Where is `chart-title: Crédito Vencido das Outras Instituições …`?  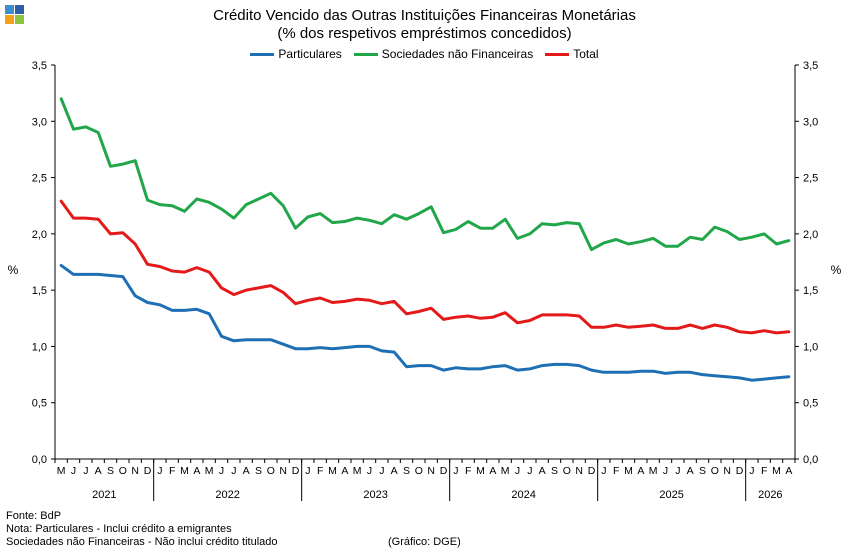 chart-title: Crédito Vencido das Outras Instituições … is located at coordinates (424, 15).